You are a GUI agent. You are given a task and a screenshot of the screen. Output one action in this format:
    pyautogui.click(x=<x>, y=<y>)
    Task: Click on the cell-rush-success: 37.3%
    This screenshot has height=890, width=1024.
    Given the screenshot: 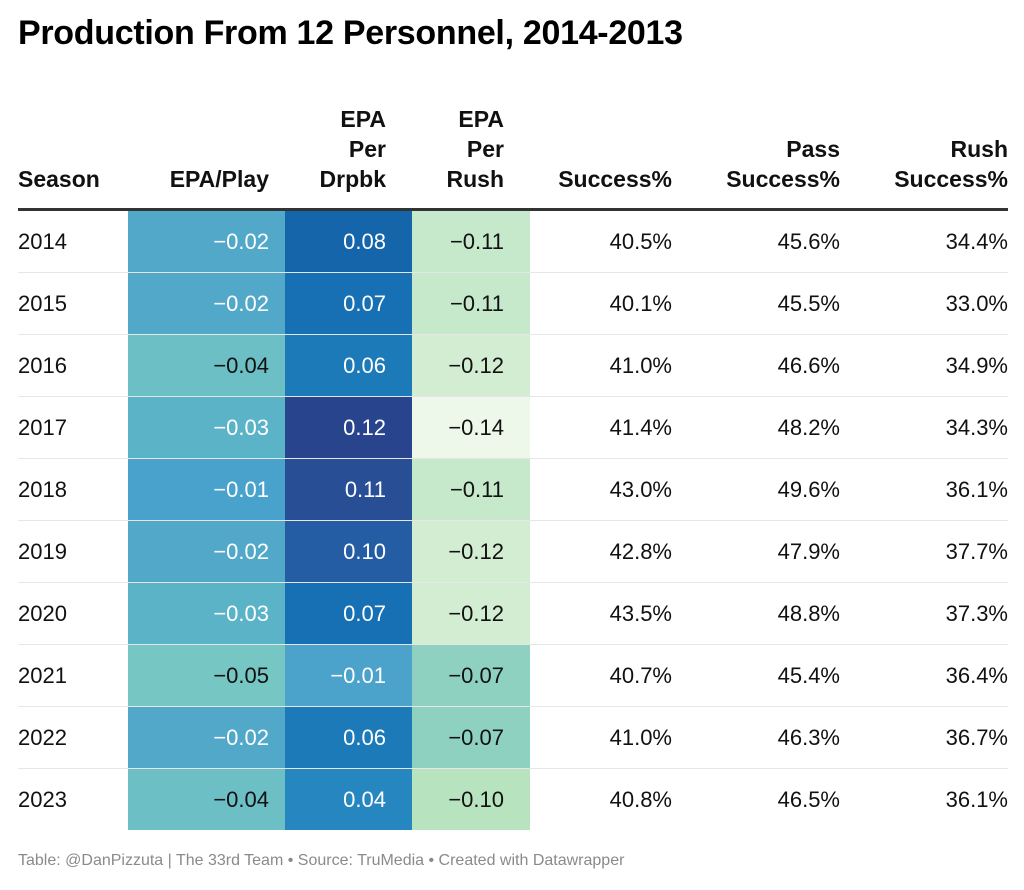 What is the action you would take?
    pyautogui.click(x=976, y=613)
    